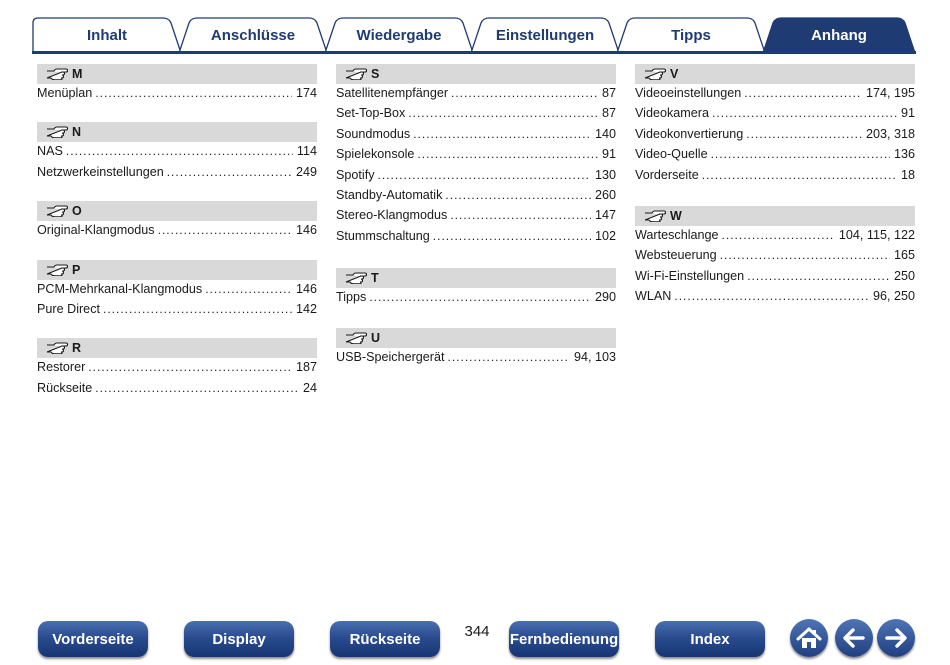 Image resolution: width=950 pixels, height=665 pixels. What do you see at coordinates (177, 348) in the screenshot?
I see `letter-heading: R` at bounding box center [177, 348].